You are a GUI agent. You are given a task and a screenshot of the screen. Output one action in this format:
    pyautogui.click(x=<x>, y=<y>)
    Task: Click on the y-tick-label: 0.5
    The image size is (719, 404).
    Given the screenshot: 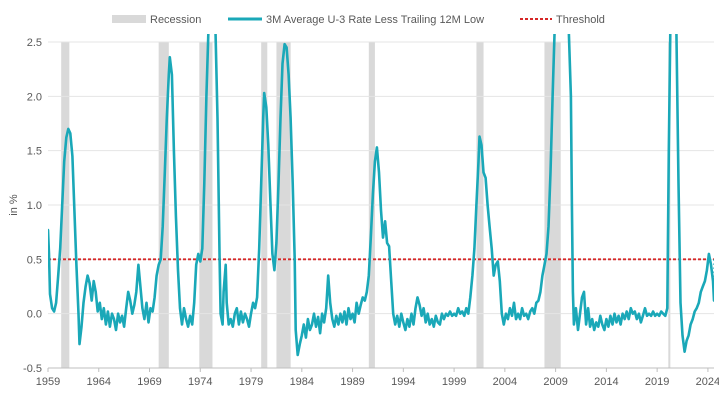 What is the action you would take?
    pyautogui.click(x=34, y=260)
    